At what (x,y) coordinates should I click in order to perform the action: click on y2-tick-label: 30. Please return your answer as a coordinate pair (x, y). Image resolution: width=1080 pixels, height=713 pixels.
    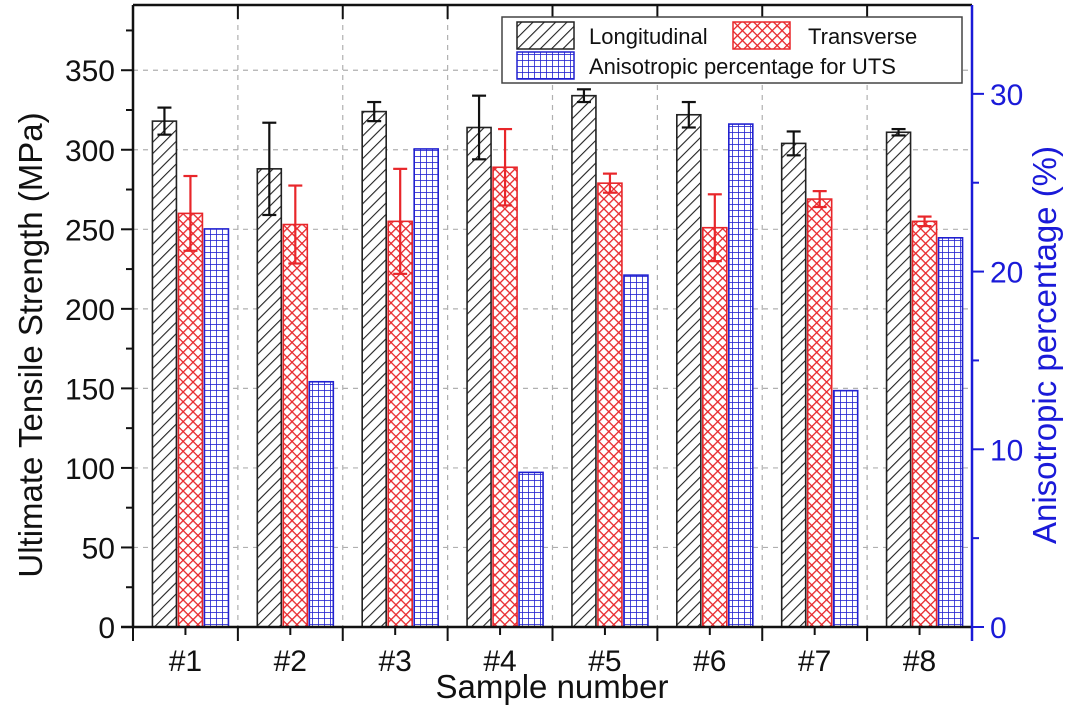
    Looking at the image, I should click on (1006, 95).